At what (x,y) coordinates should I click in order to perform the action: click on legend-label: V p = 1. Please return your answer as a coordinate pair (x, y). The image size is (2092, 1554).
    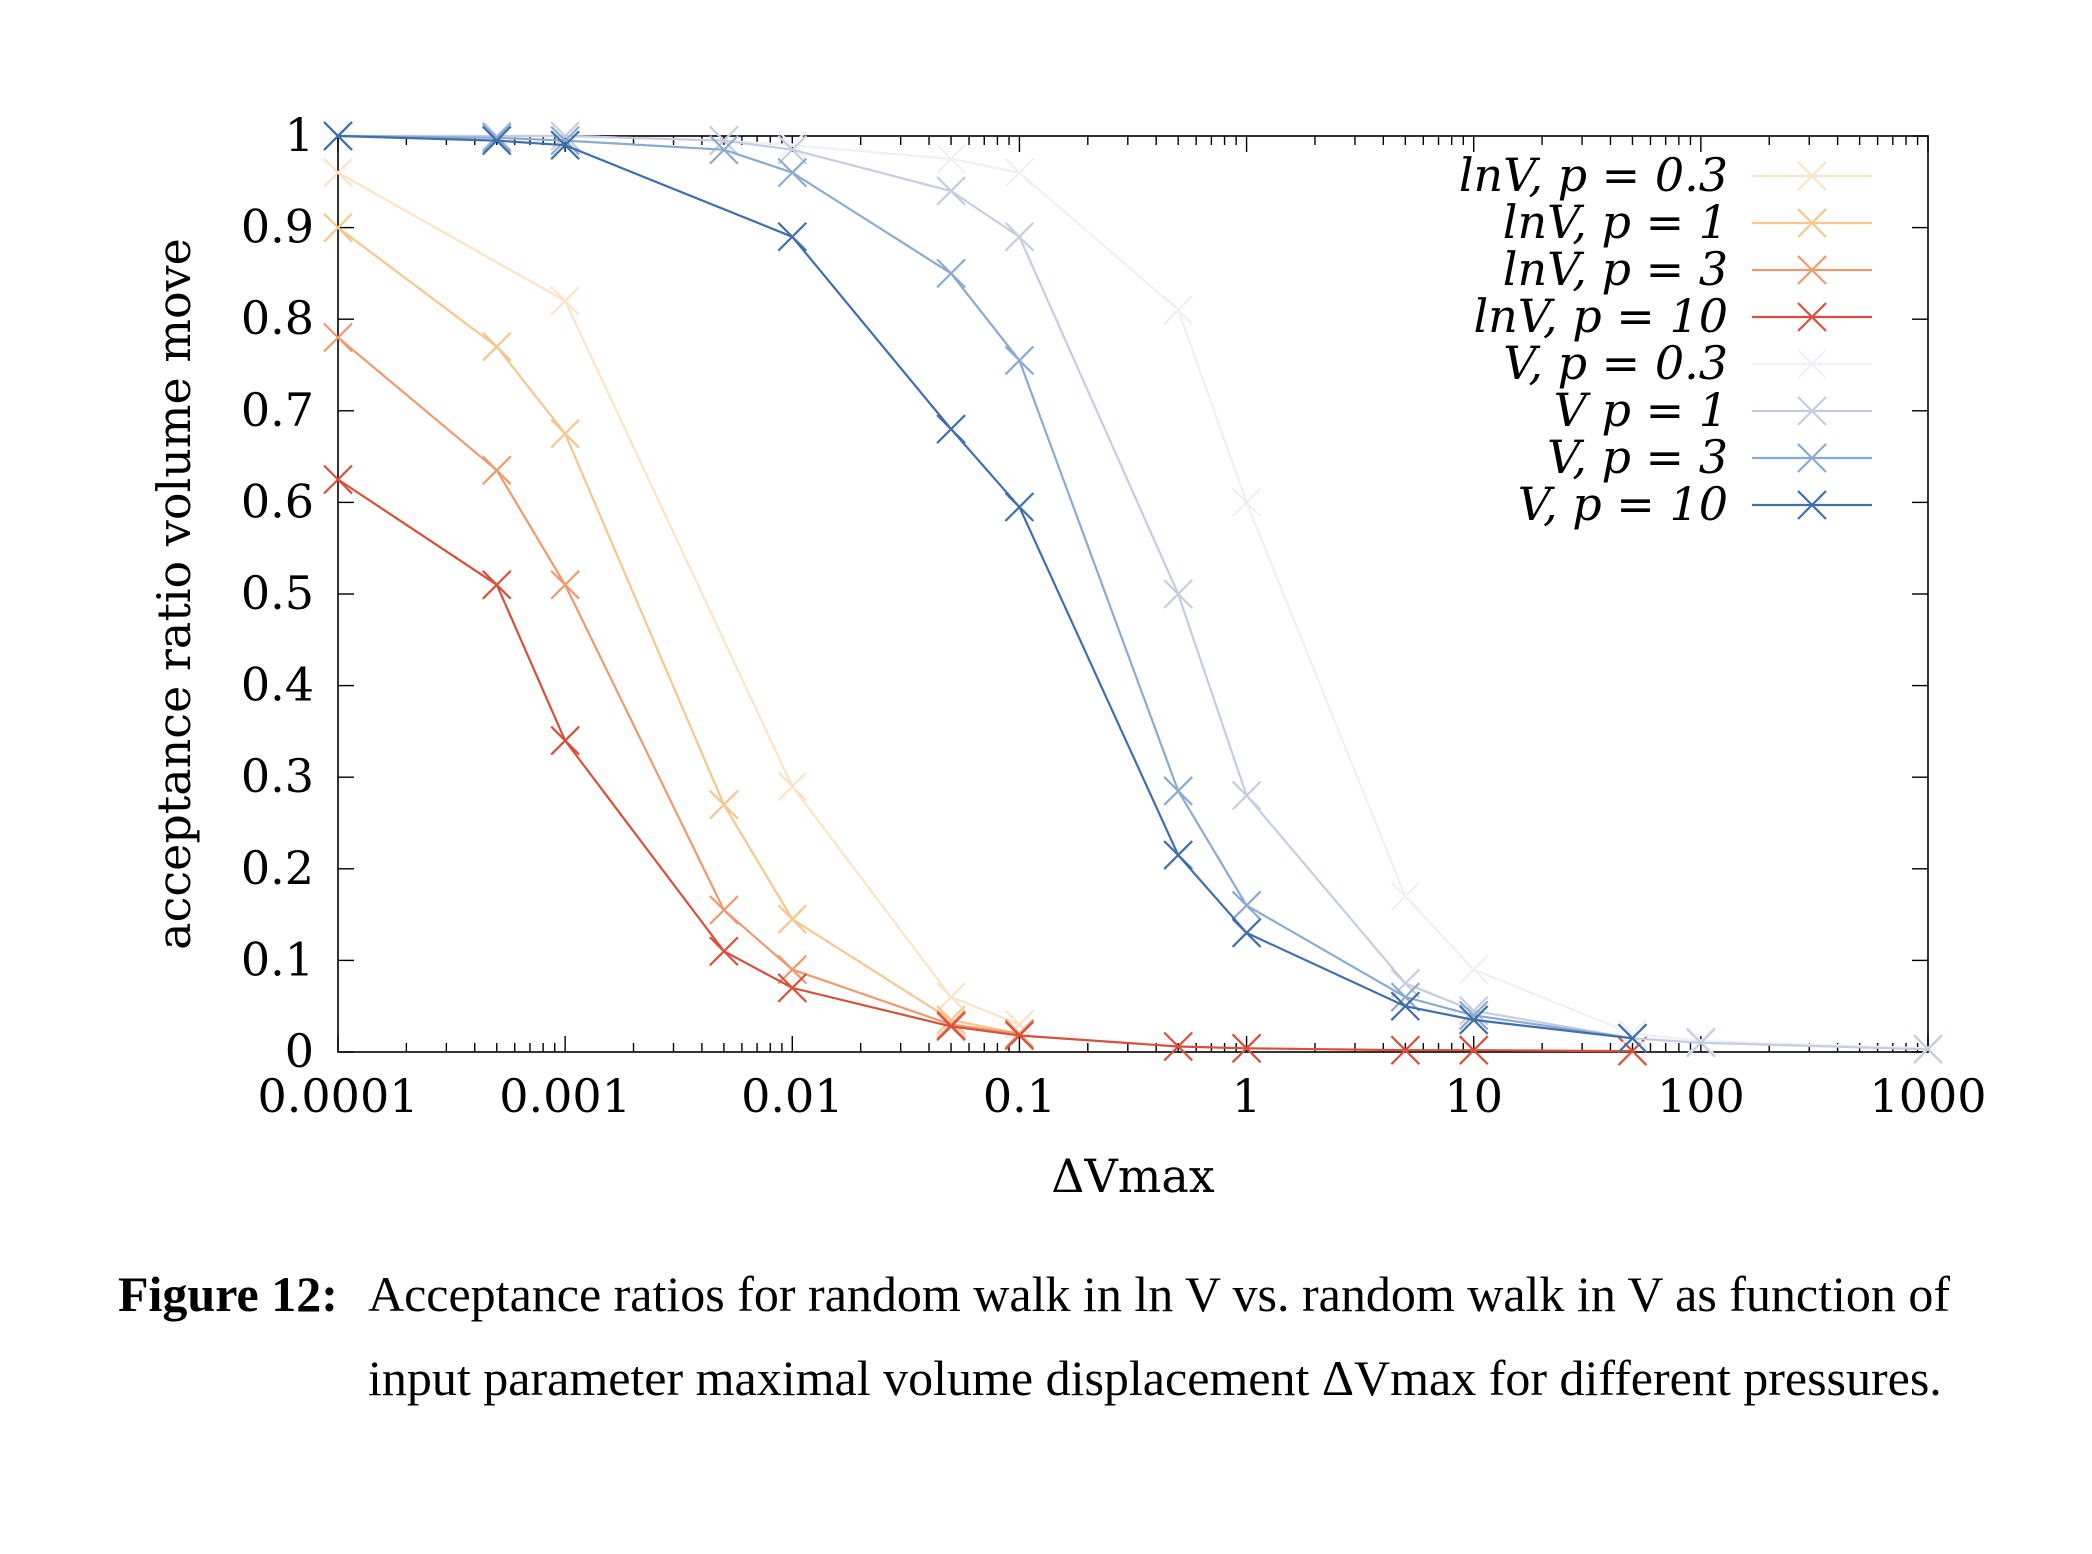
    Looking at the image, I should click on (1641, 410).